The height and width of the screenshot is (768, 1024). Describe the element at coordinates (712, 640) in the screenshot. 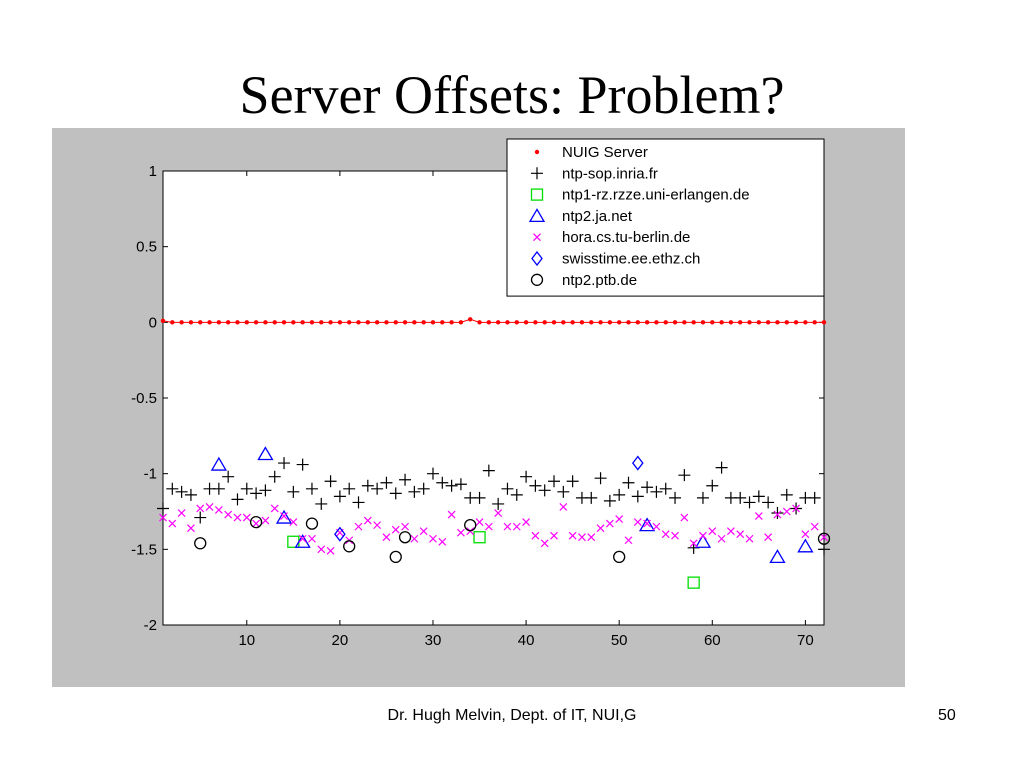

I see `x-tick-label: 60` at that location.